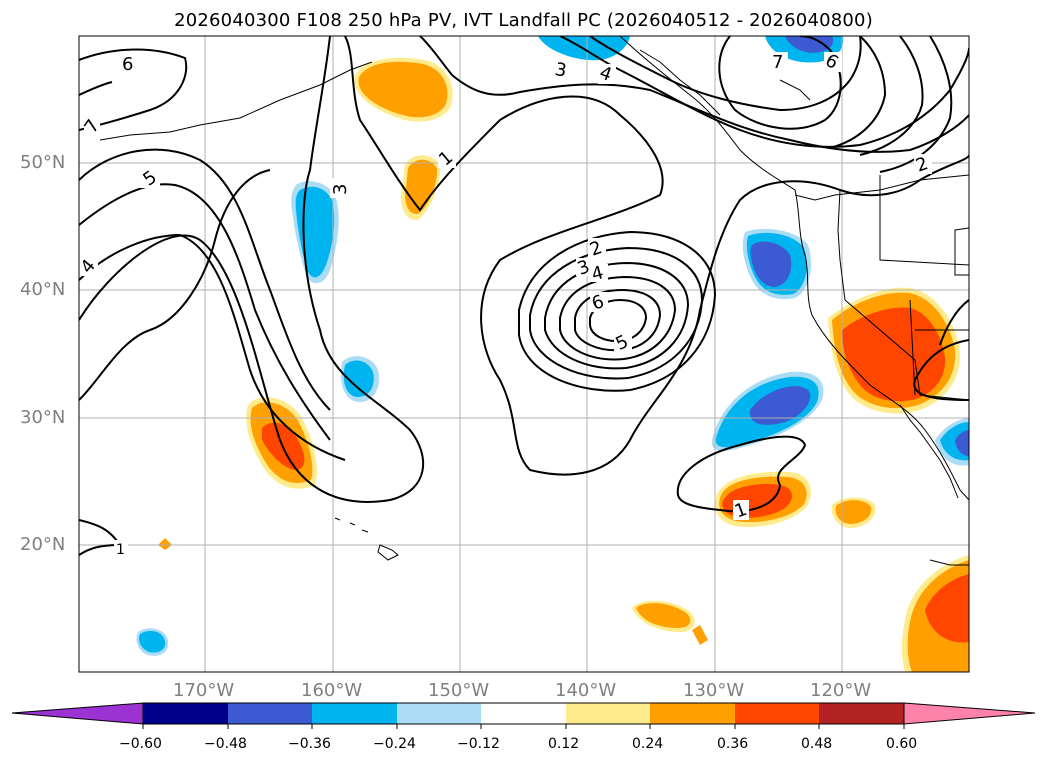  Describe the element at coordinates (564, 744) in the screenshot. I see `colorbar-tick-label: 0.12` at that location.